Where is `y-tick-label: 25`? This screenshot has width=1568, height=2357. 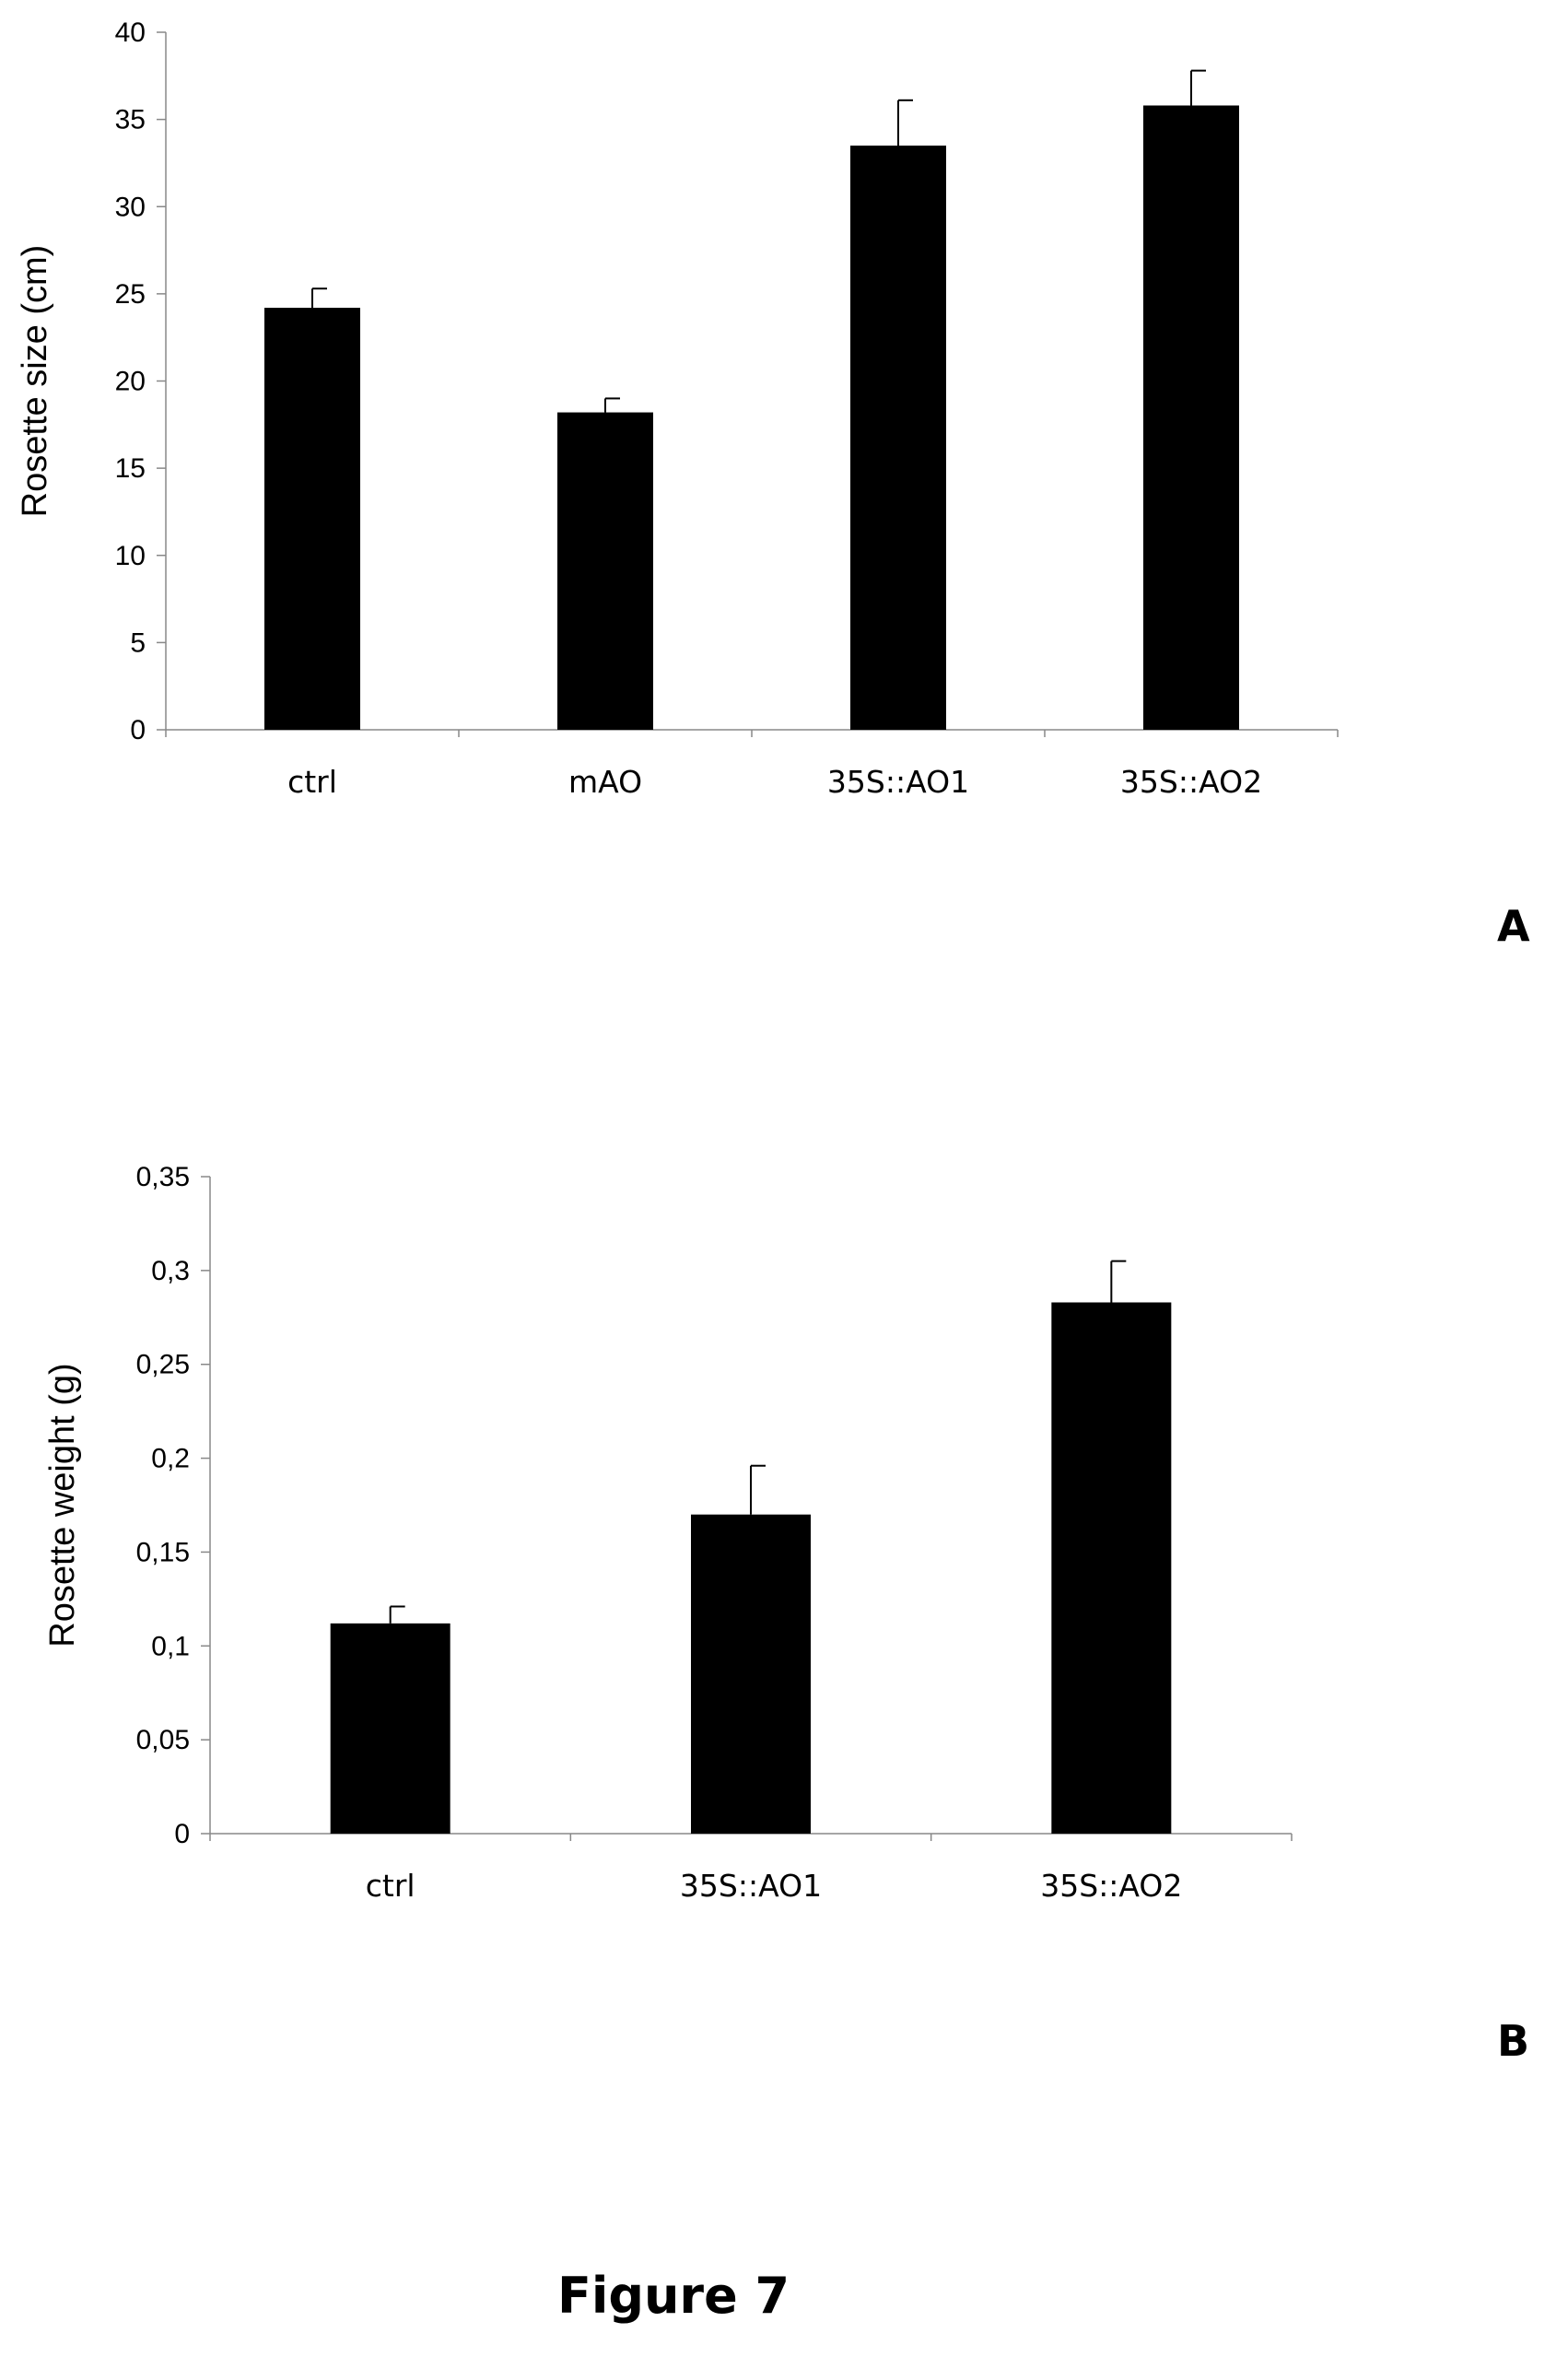 y-tick-label: 25 is located at coordinates (130, 294).